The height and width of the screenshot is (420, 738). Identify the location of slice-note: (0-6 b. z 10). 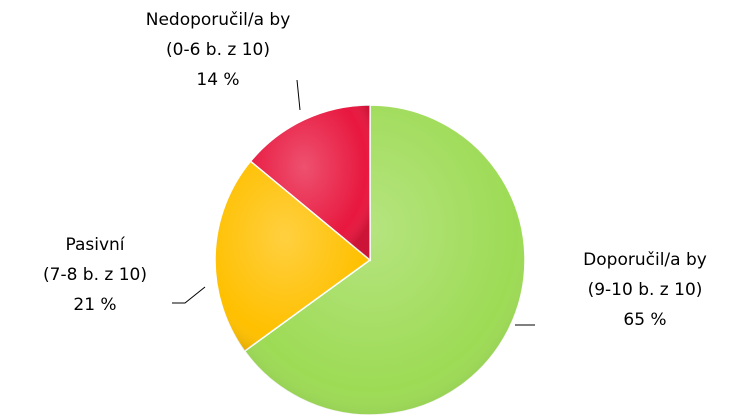
(218, 50).